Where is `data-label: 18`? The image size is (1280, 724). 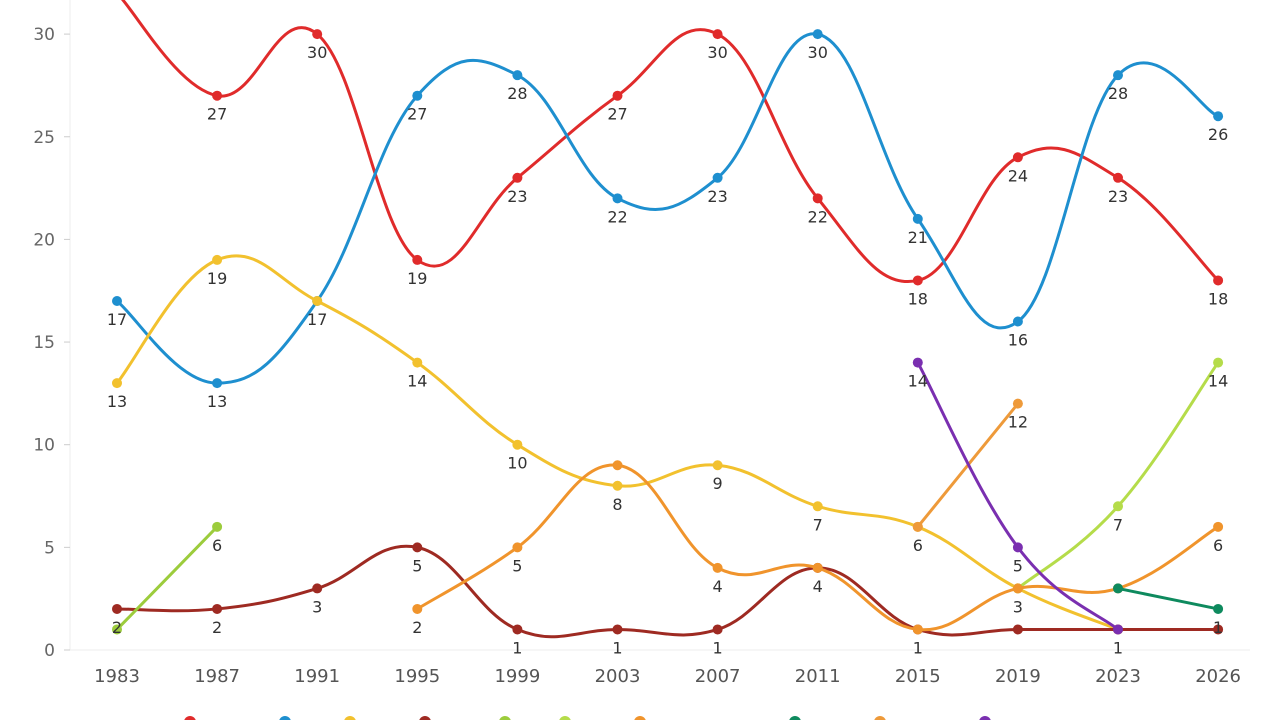 data-label: 18 is located at coordinates (918, 298).